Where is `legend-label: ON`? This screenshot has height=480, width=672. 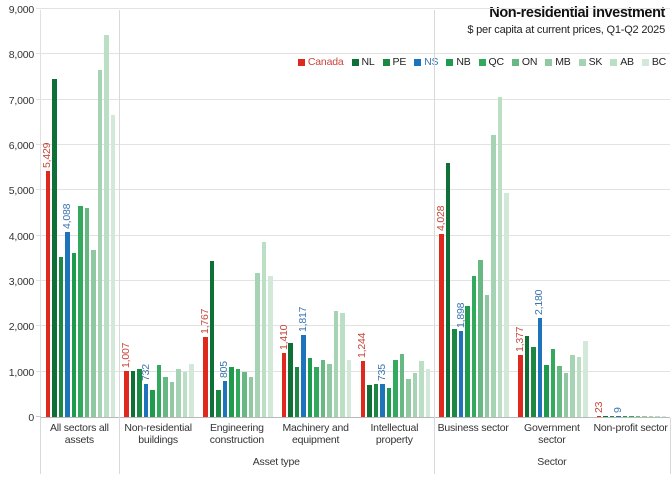 legend-label: ON is located at coordinates (529, 62).